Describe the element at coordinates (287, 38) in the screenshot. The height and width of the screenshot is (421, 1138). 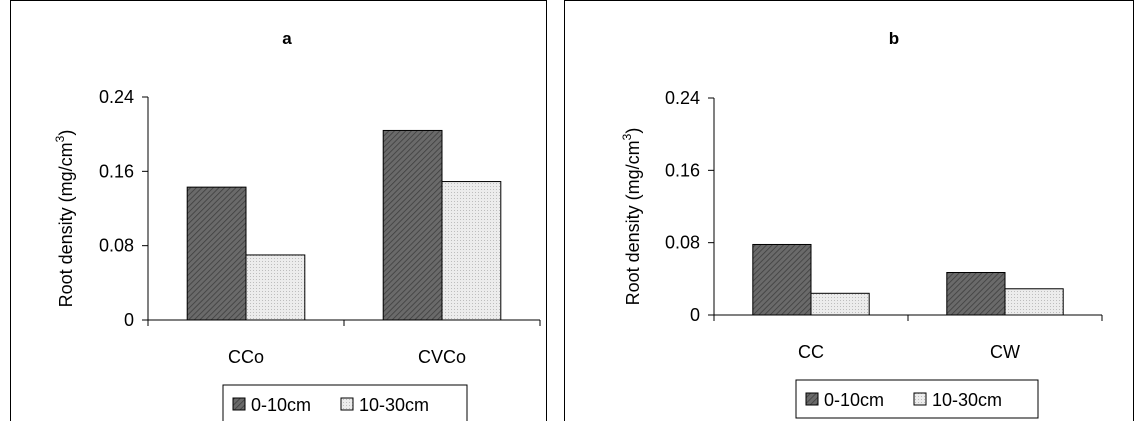
I see `chart-title: a` at that location.